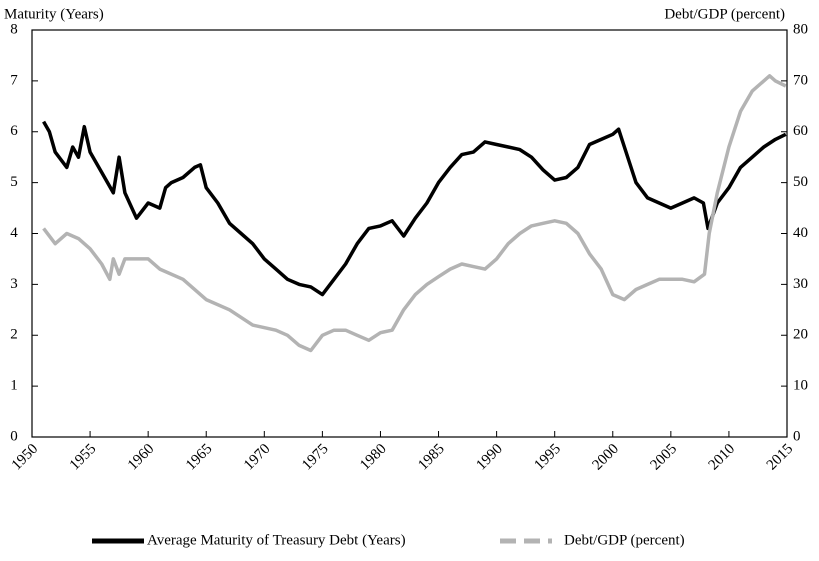 This screenshot has width=819, height=561. Describe the element at coordinates (83, 457) in the screenshot. I see `x-tick-label: 1955` at that location.